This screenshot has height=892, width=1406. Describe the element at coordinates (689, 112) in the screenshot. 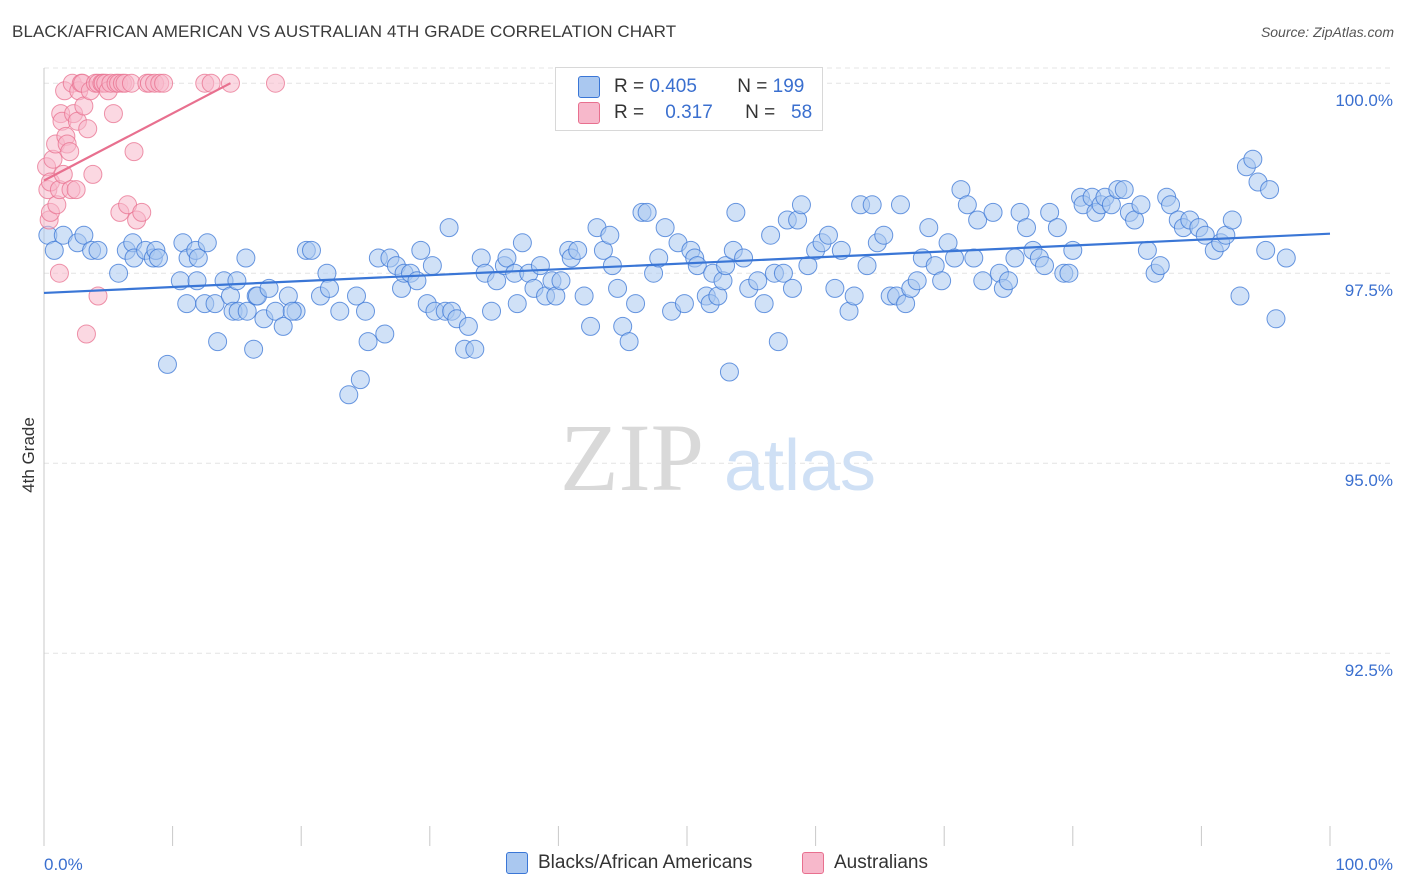

I see `legend-r-value: 0.317` at that location.